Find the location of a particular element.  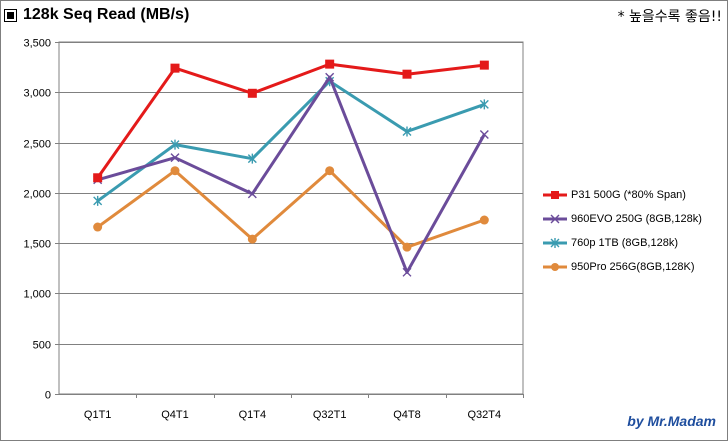

y-tick-label: 500 is located at coordinates (42, 346).